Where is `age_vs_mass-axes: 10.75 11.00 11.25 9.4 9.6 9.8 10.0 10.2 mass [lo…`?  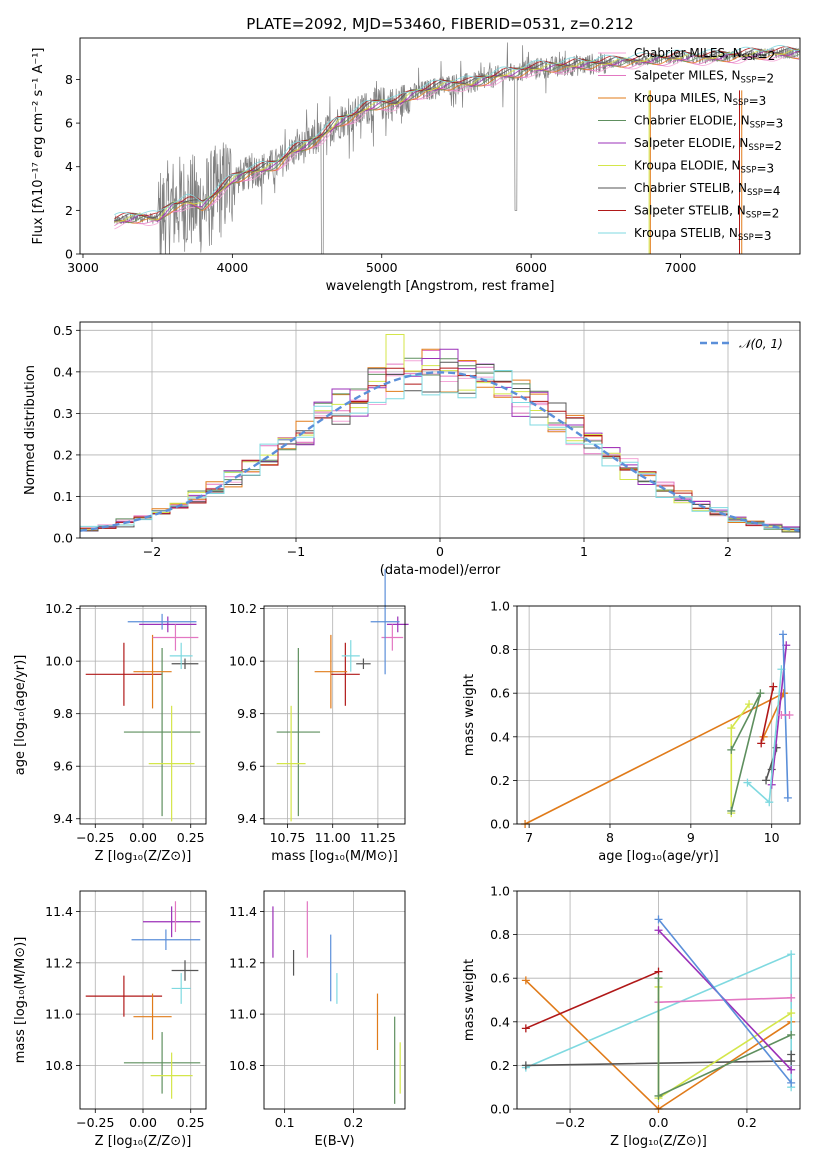
age_vs_mass-axes: 10.75 11.00 11.25 9.4 9.6 9.8 10.0 10.2 mass [lo… is located at coordinates (319, 716).